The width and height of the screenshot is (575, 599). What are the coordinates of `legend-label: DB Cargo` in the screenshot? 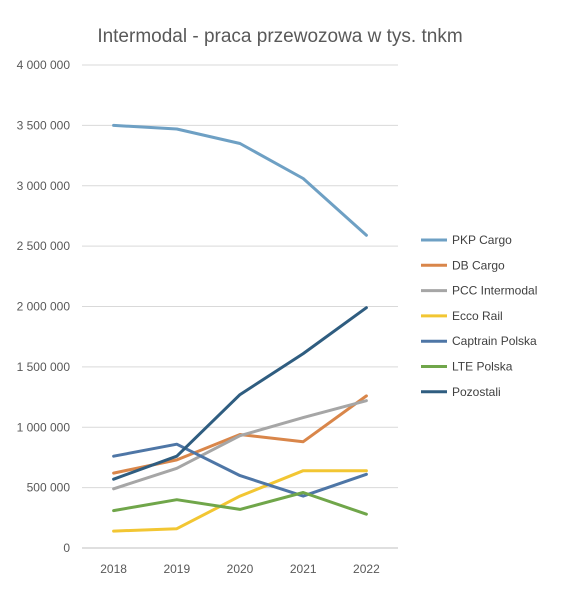 It's located at (478, 265).